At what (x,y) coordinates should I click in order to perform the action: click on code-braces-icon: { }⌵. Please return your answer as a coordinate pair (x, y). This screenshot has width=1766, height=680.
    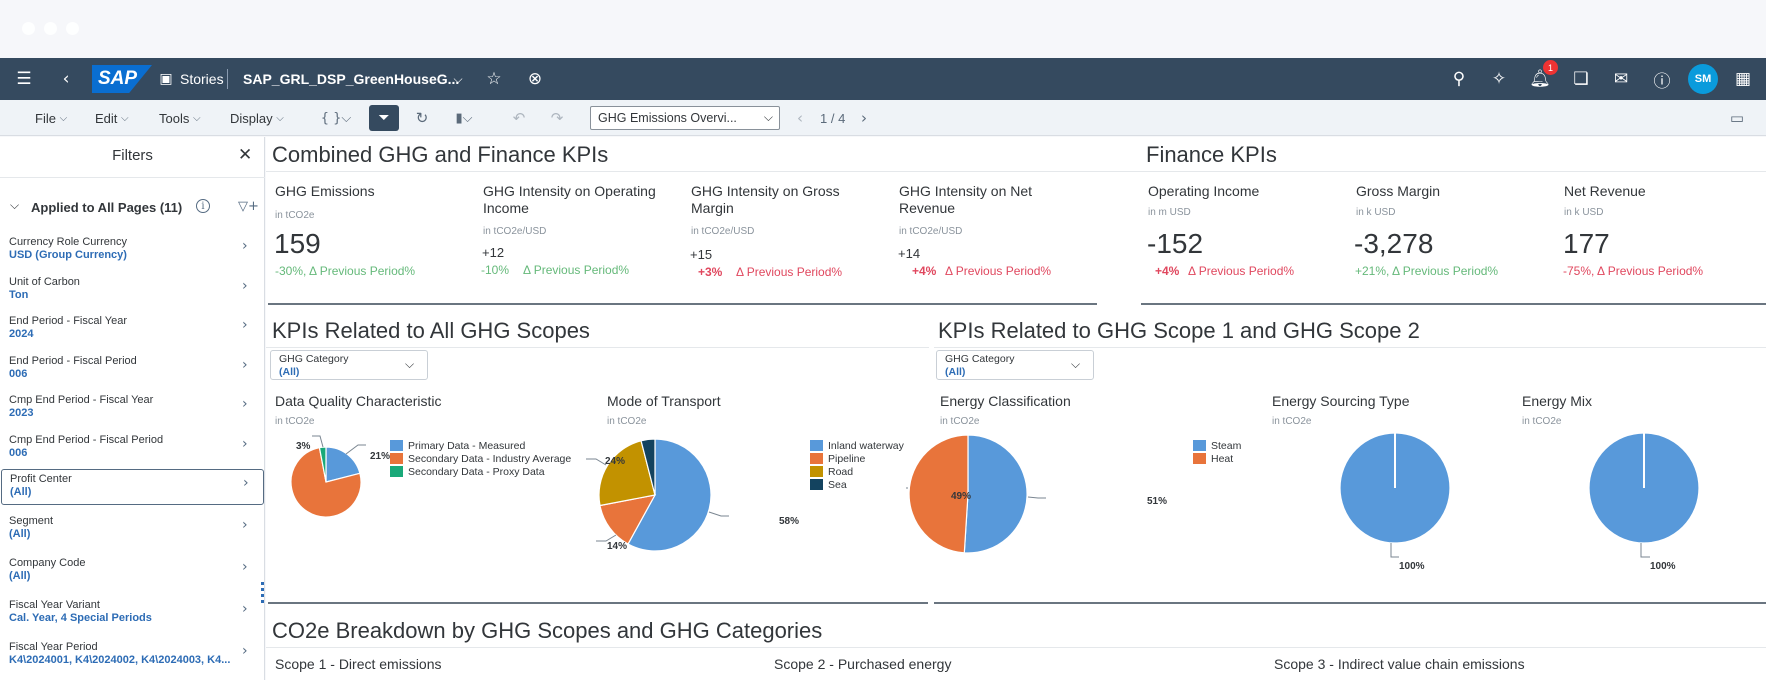
    Looking at the image, I should click on (336, 118).